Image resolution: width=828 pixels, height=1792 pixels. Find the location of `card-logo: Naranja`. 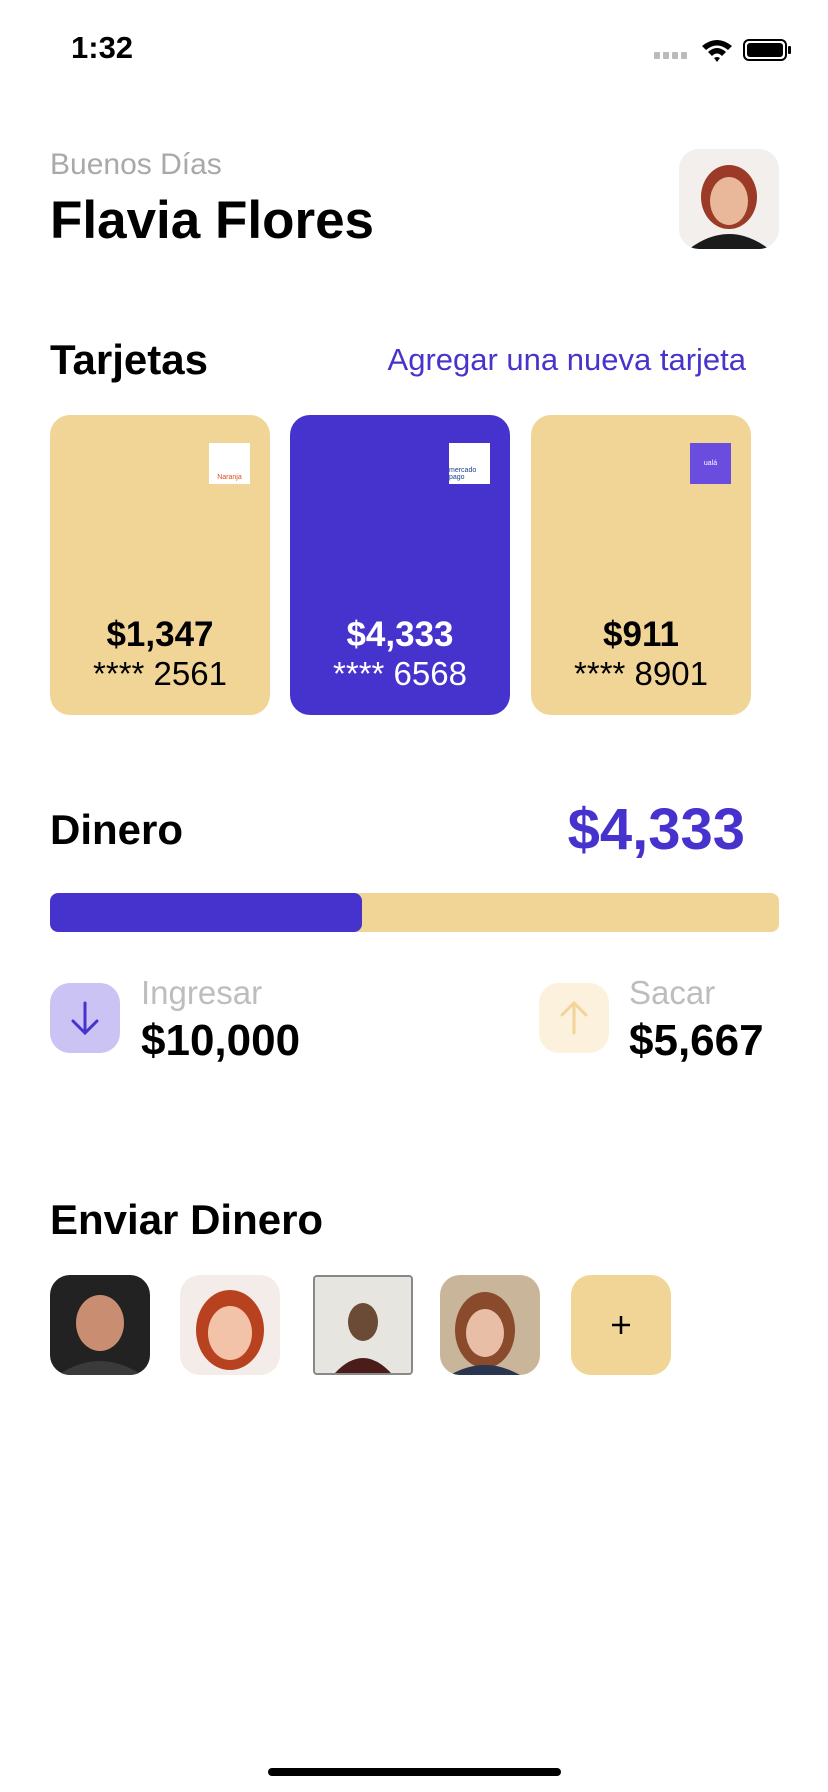

card-logo: Naranja is located at coordinates (229, 463).